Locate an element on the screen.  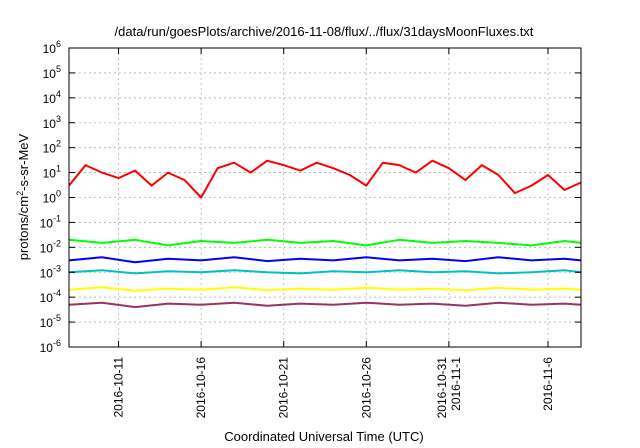
x-tick-label: 2016-10-11 is located at coordinates (119, 387).